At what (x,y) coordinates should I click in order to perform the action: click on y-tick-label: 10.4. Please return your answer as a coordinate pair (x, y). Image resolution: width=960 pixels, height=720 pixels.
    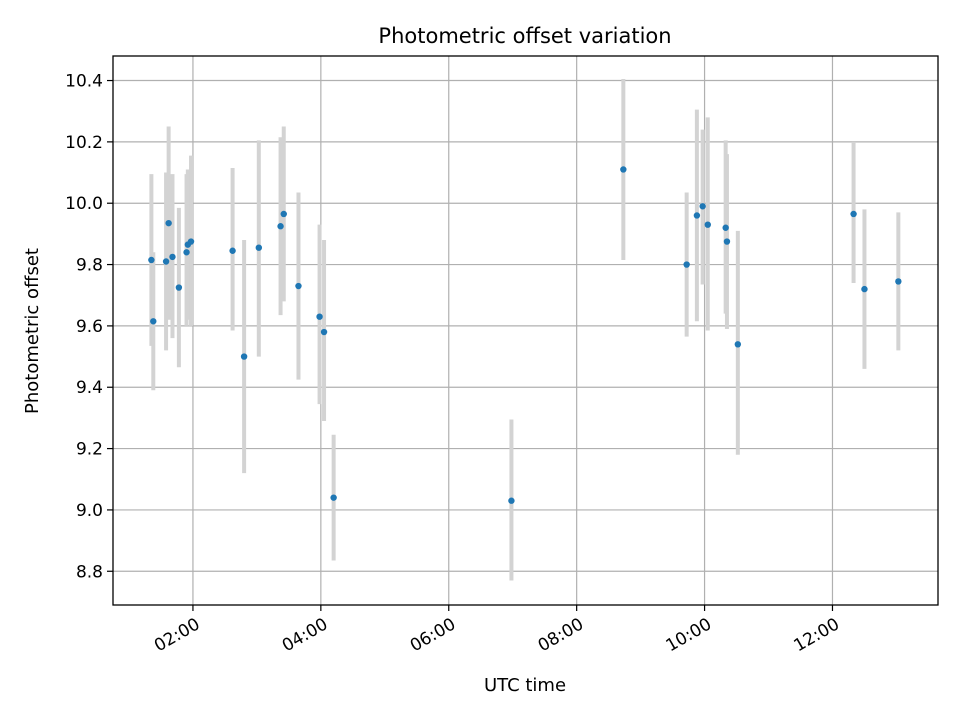
    Looking at the image, I should click on (84, 82).